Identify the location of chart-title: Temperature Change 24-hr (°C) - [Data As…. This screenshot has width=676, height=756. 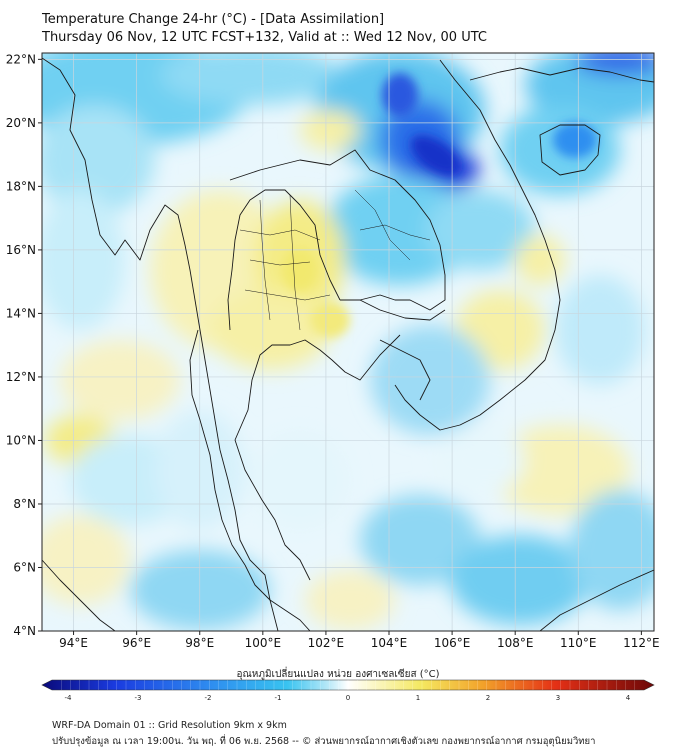
(213, 19).